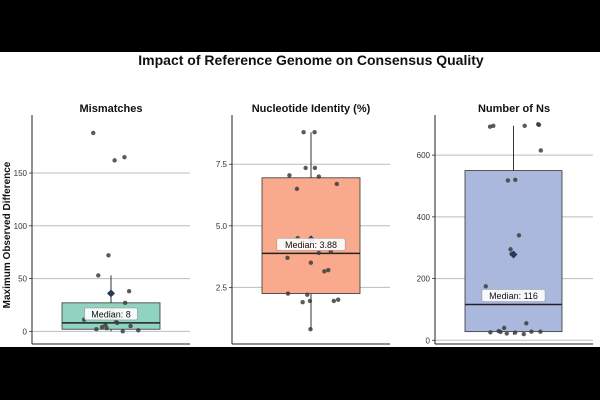 Image resolution: width=600 pixels, height=400 pixels. I want to click on panel-title: Mismatches, so click(111, 109).